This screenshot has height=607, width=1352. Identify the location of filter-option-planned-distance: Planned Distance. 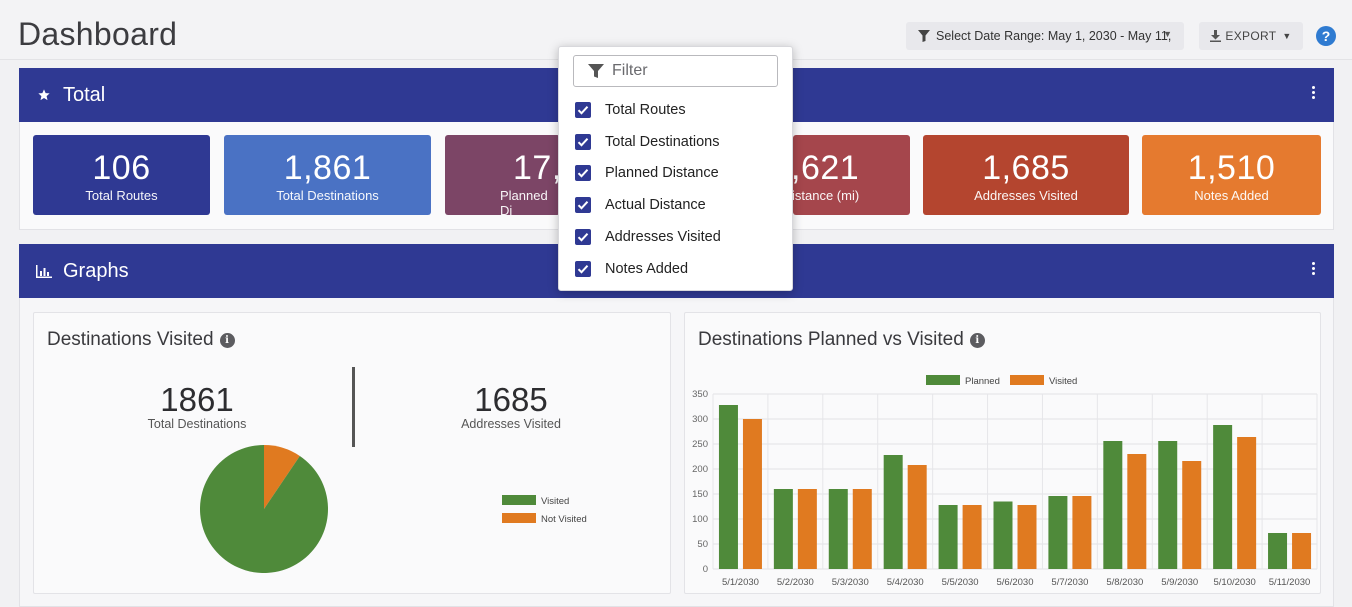
(647, 173).